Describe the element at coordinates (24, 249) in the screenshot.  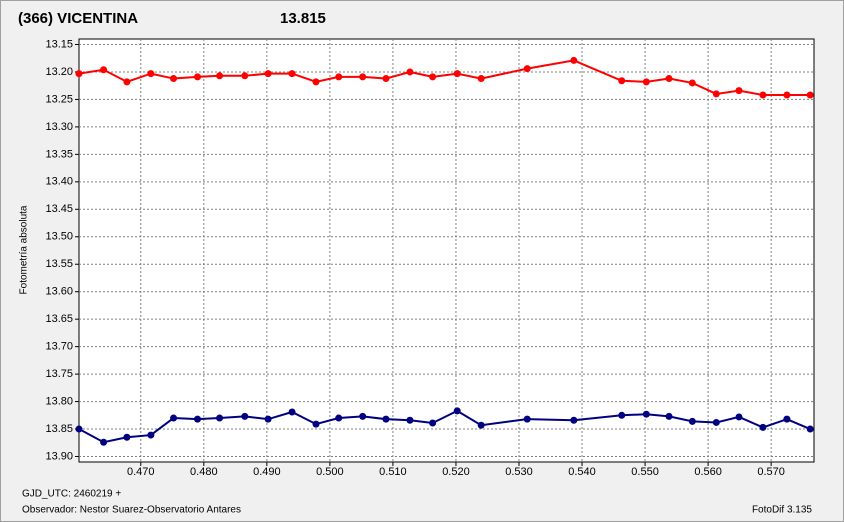
I see `y-axis-label: Fotometría absoluta` at that location.